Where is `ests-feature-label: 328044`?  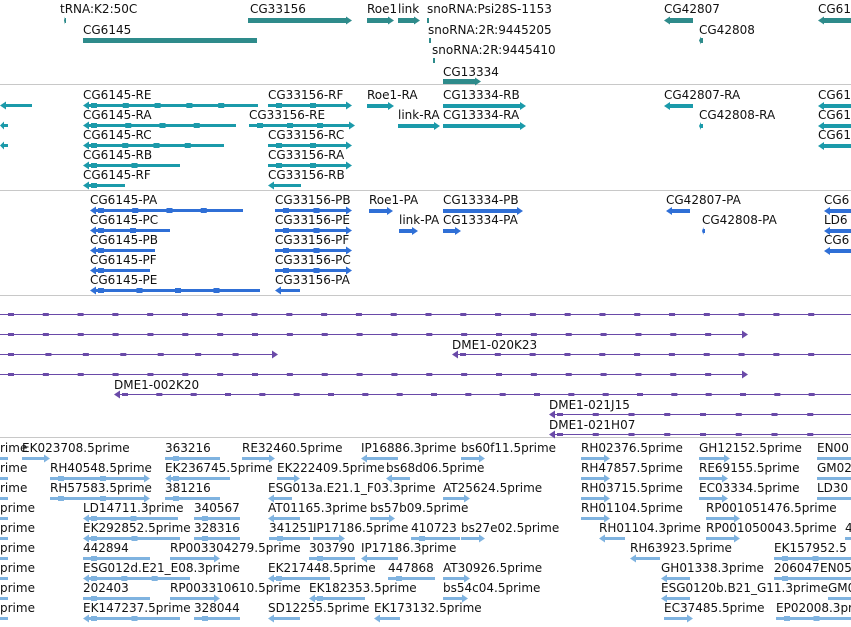
ests-feature-label: 328044 is located at coordinates (217, 608).